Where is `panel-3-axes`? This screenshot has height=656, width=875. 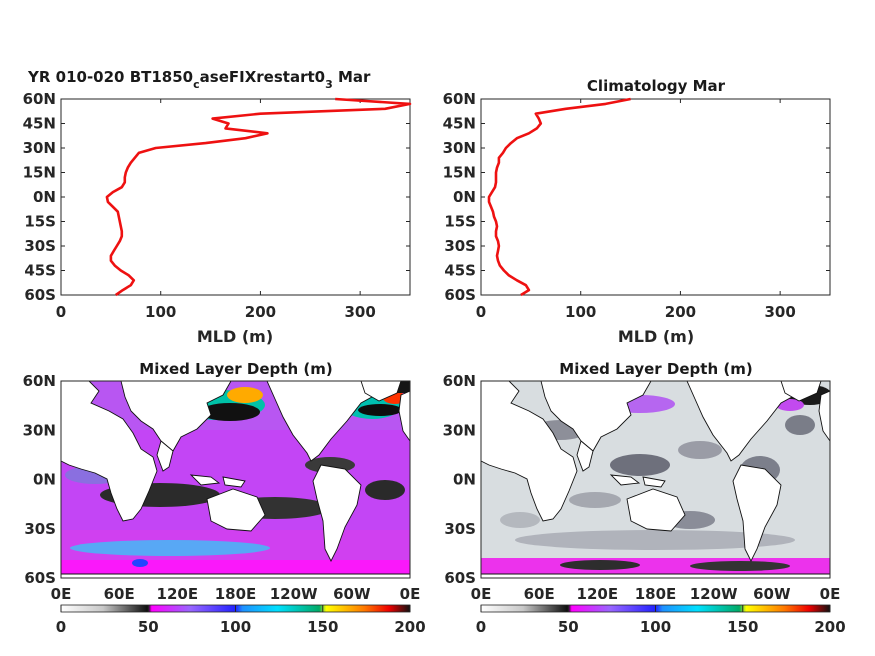
panel-3-axes is located at coordinates (235, 479).